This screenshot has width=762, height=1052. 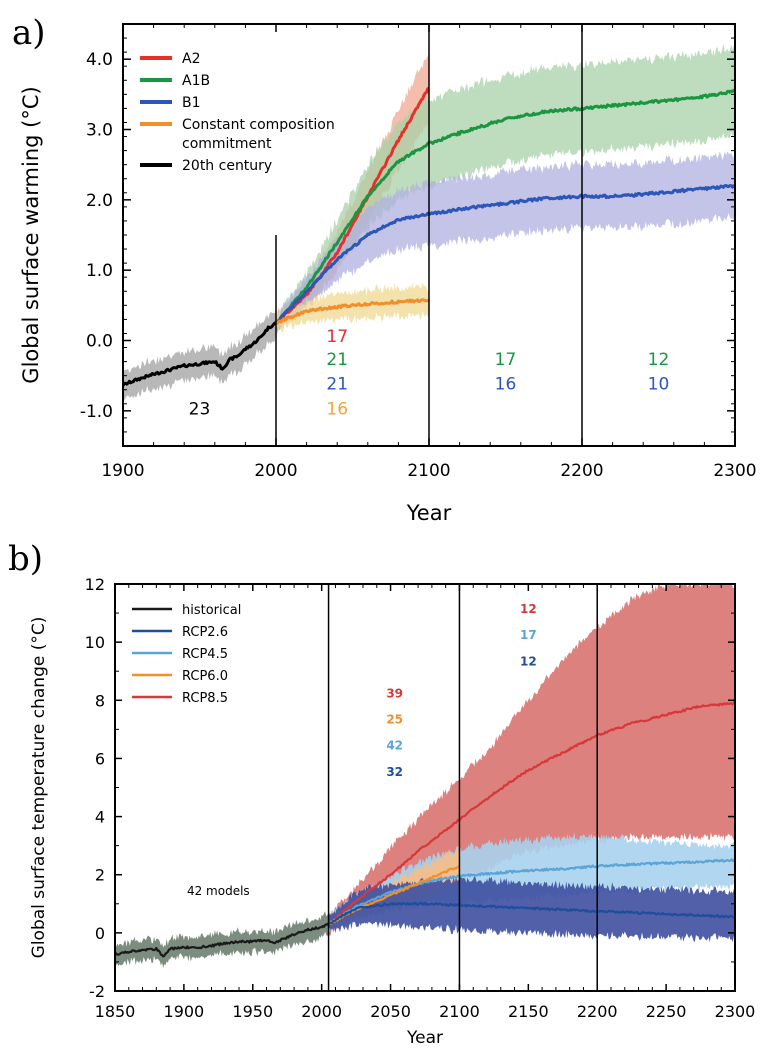 I want to click on x-tick-label: 2150, so click(x=528, y=1011).